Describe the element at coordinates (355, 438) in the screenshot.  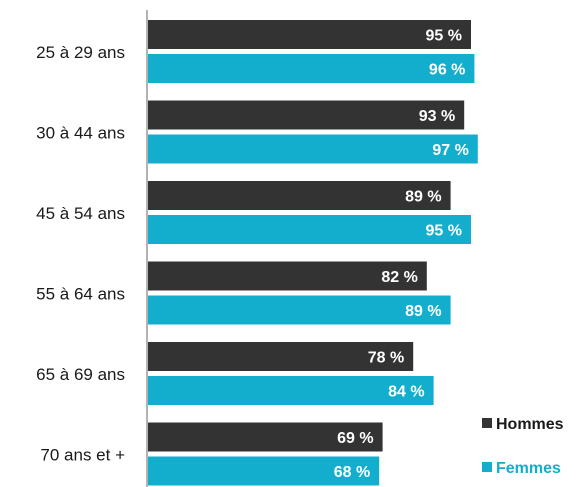
I see `data-label-hommes: 69 %` at that location.